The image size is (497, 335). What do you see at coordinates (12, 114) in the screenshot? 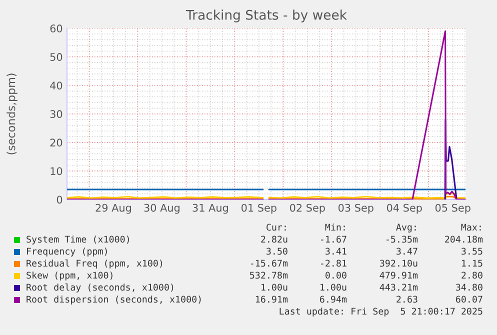
I see `y-axis-title: (seconds,ppm)` at bounding box center [12, 114].